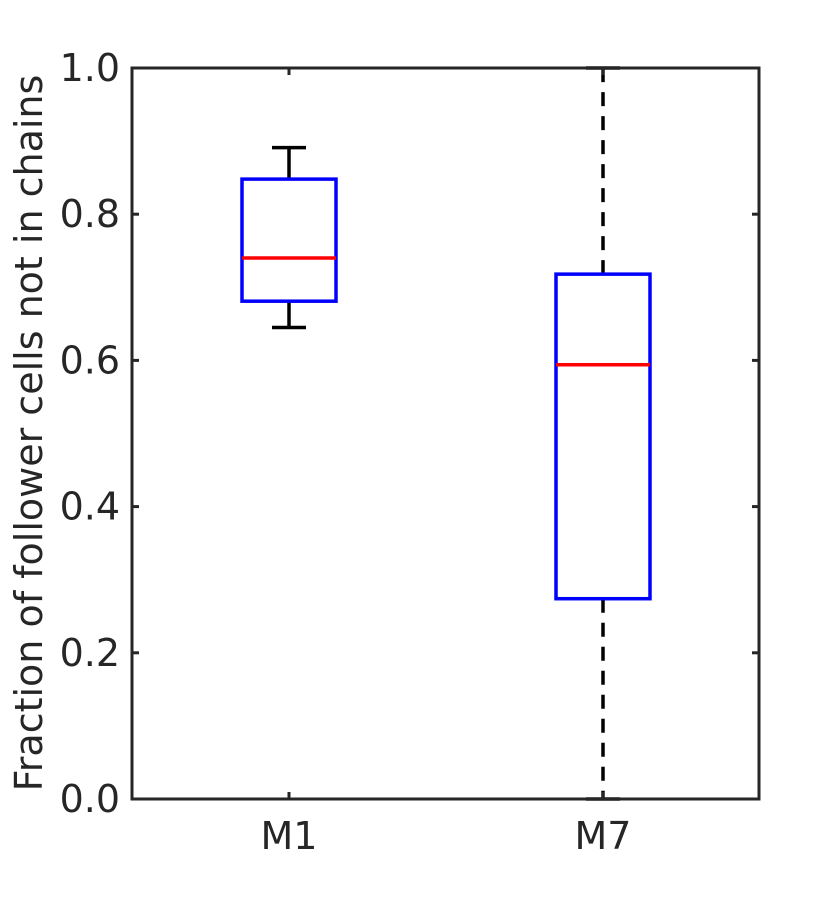 The image size is (840, 899). Describe the element at coordinates (90, 360) in the screenshot. I see `y-tick-label: 0.6` at that location.